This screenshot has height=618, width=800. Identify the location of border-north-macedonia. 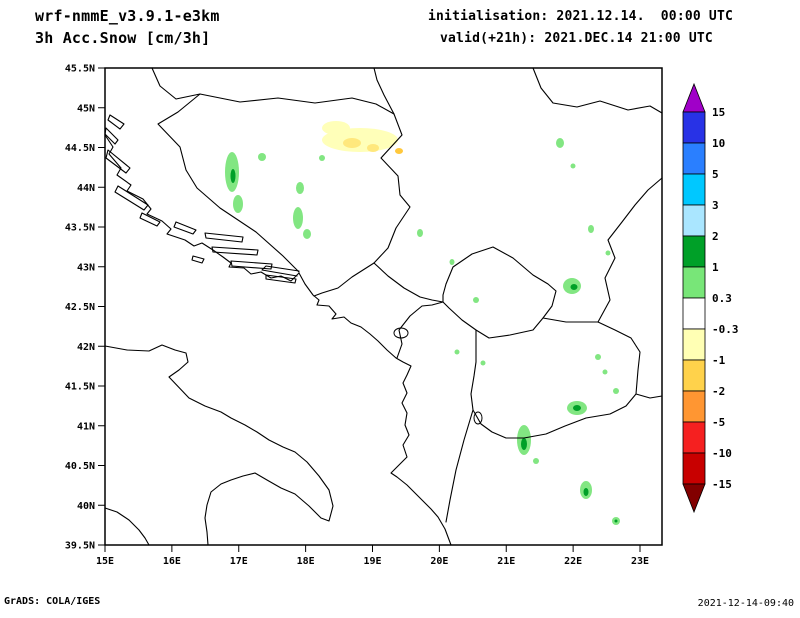
(555, 378).